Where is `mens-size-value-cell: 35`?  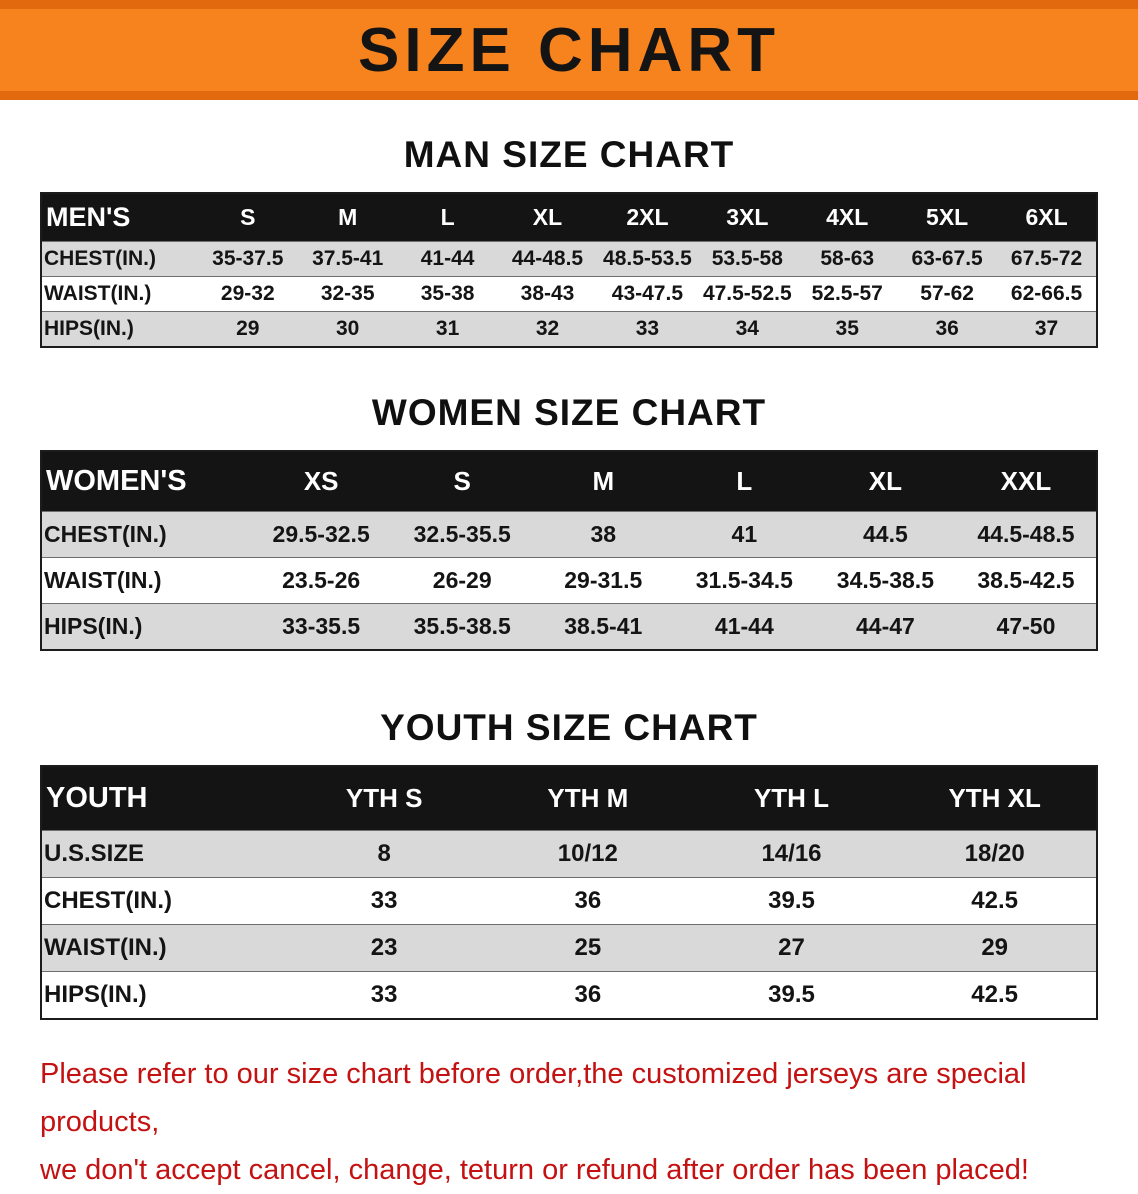
mens-size-value-cell: 35 is located at coordinates (847, 328).